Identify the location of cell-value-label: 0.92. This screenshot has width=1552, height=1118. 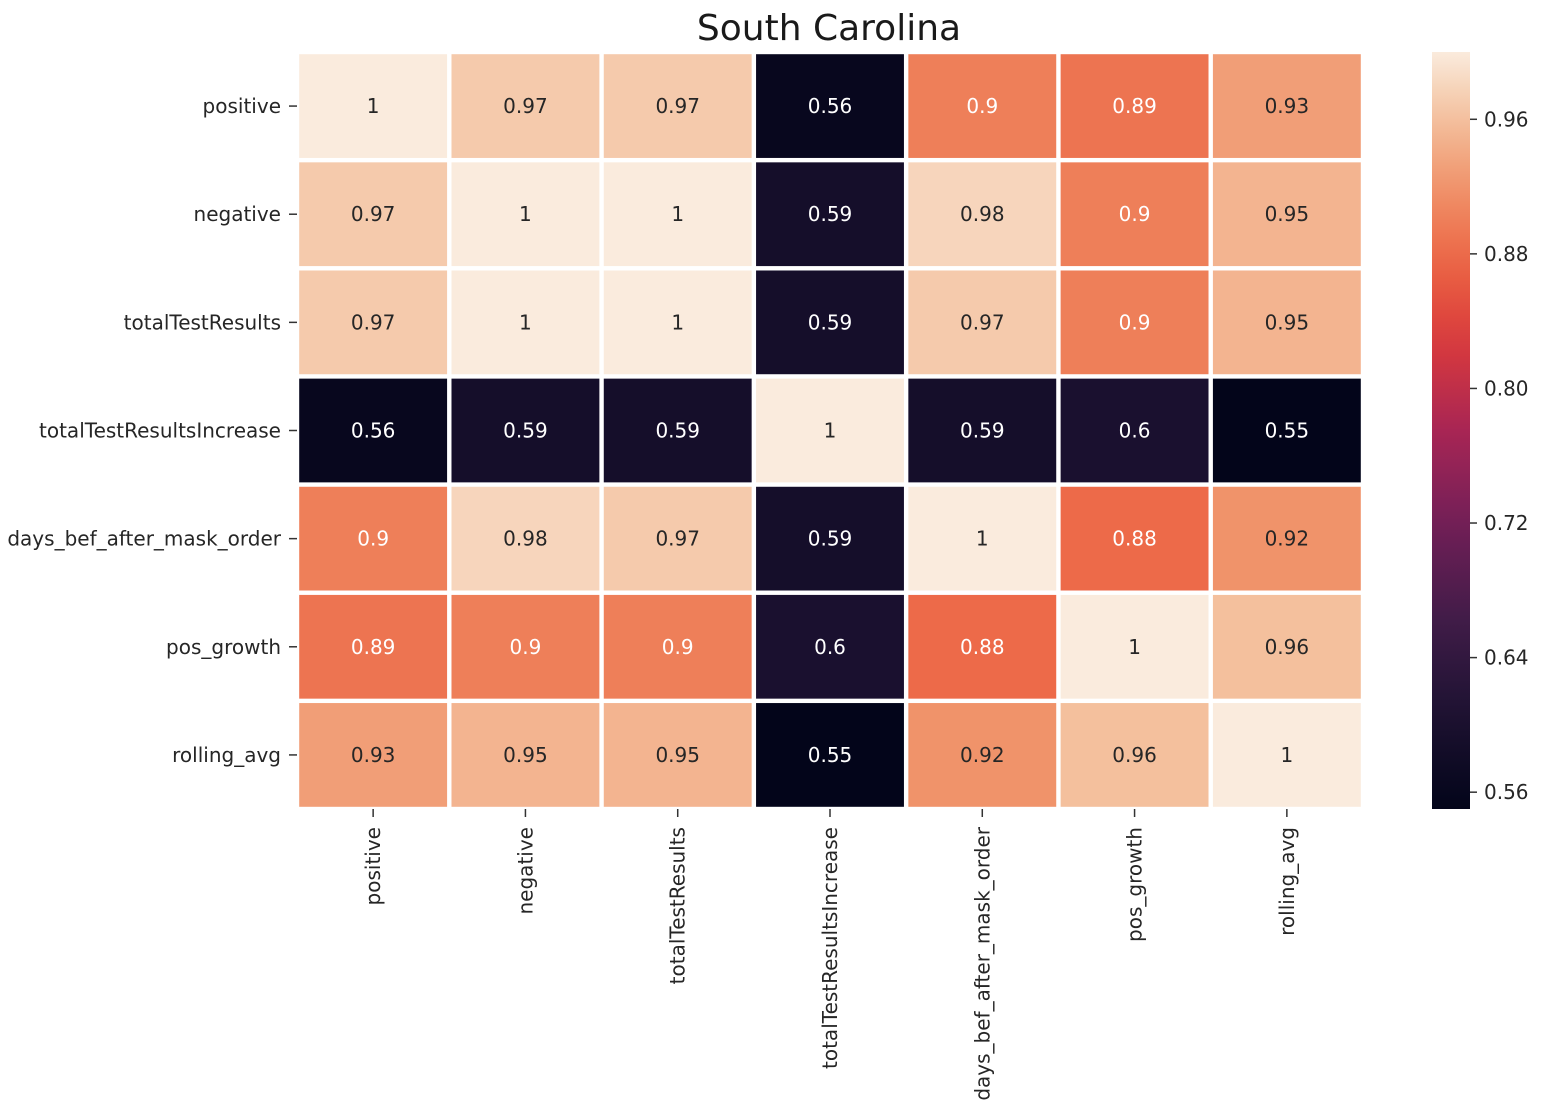
(982, 755).